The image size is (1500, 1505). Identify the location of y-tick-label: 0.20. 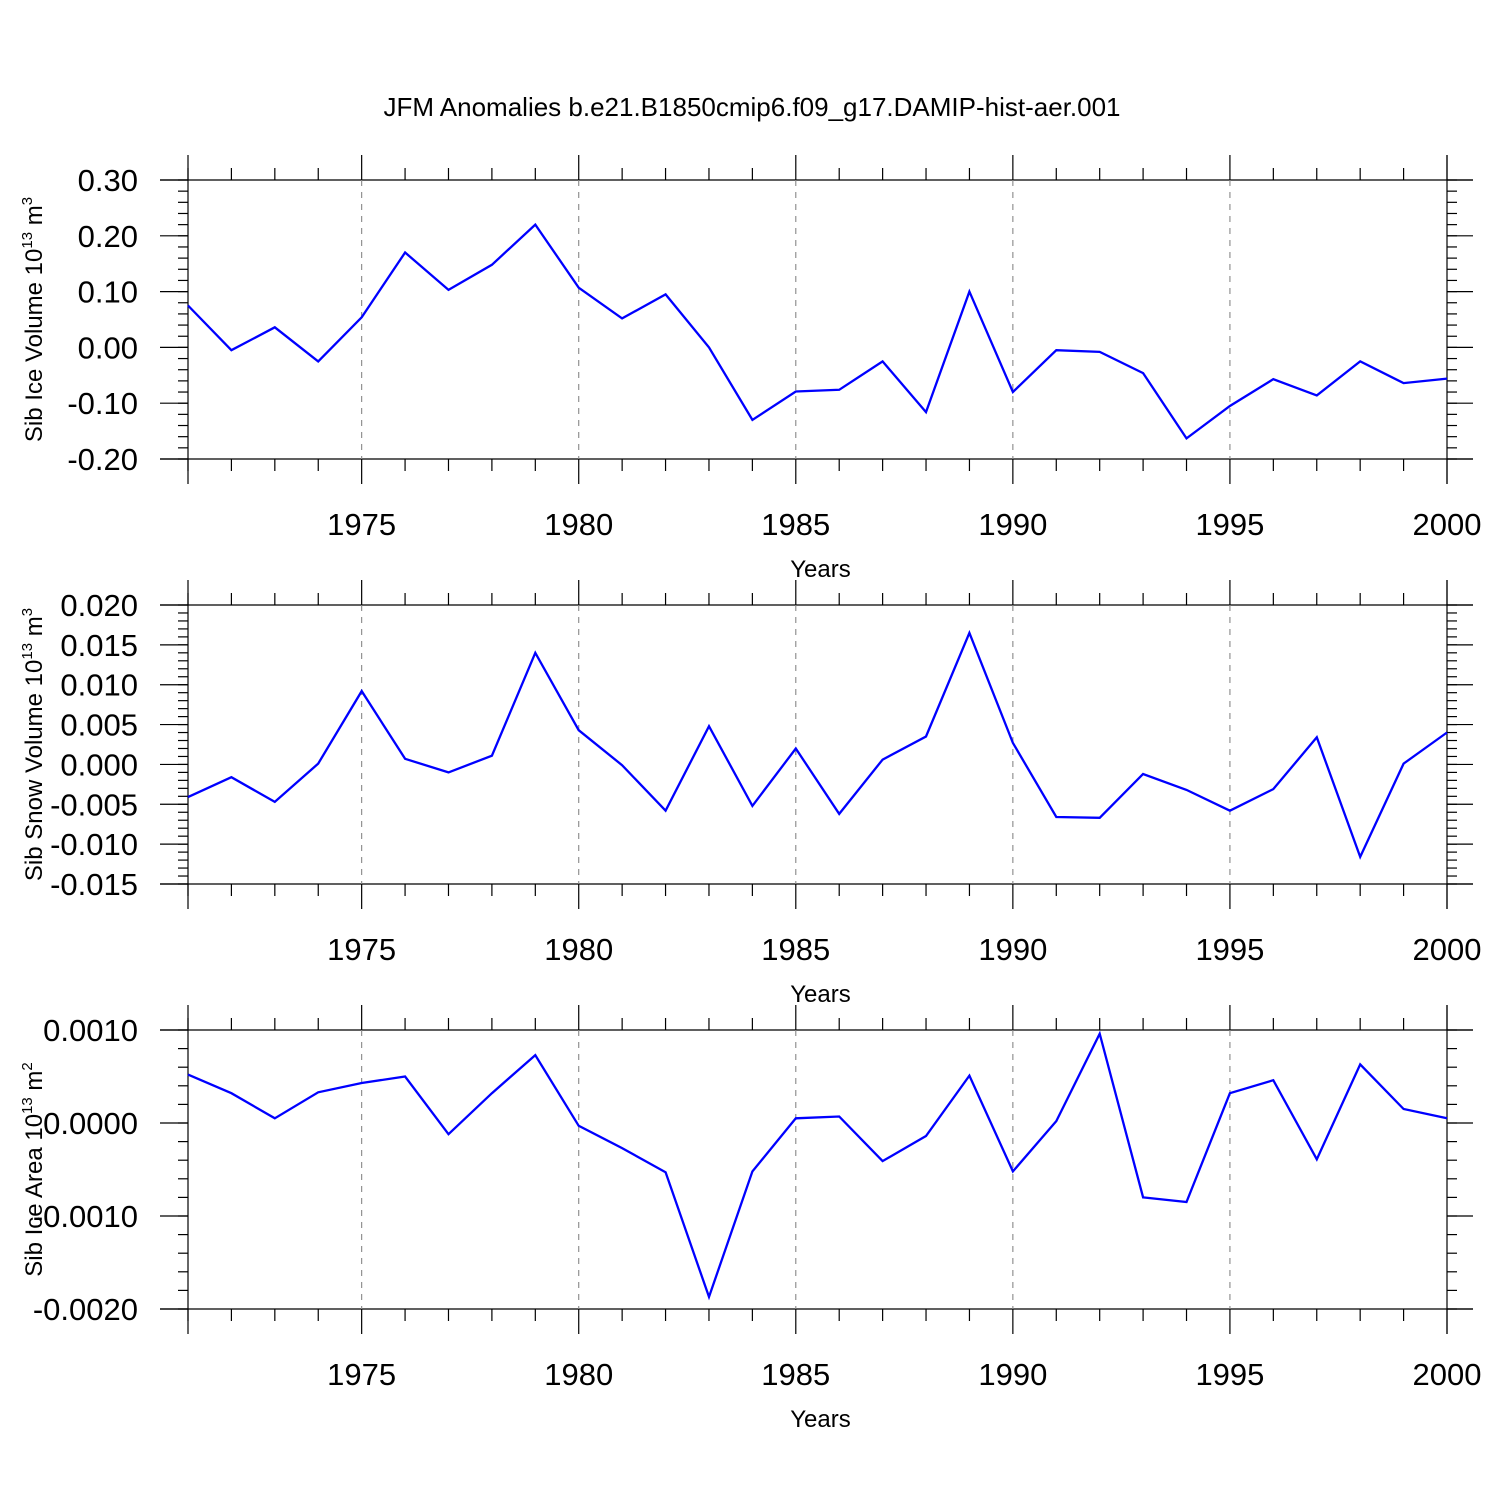
(108, 236).